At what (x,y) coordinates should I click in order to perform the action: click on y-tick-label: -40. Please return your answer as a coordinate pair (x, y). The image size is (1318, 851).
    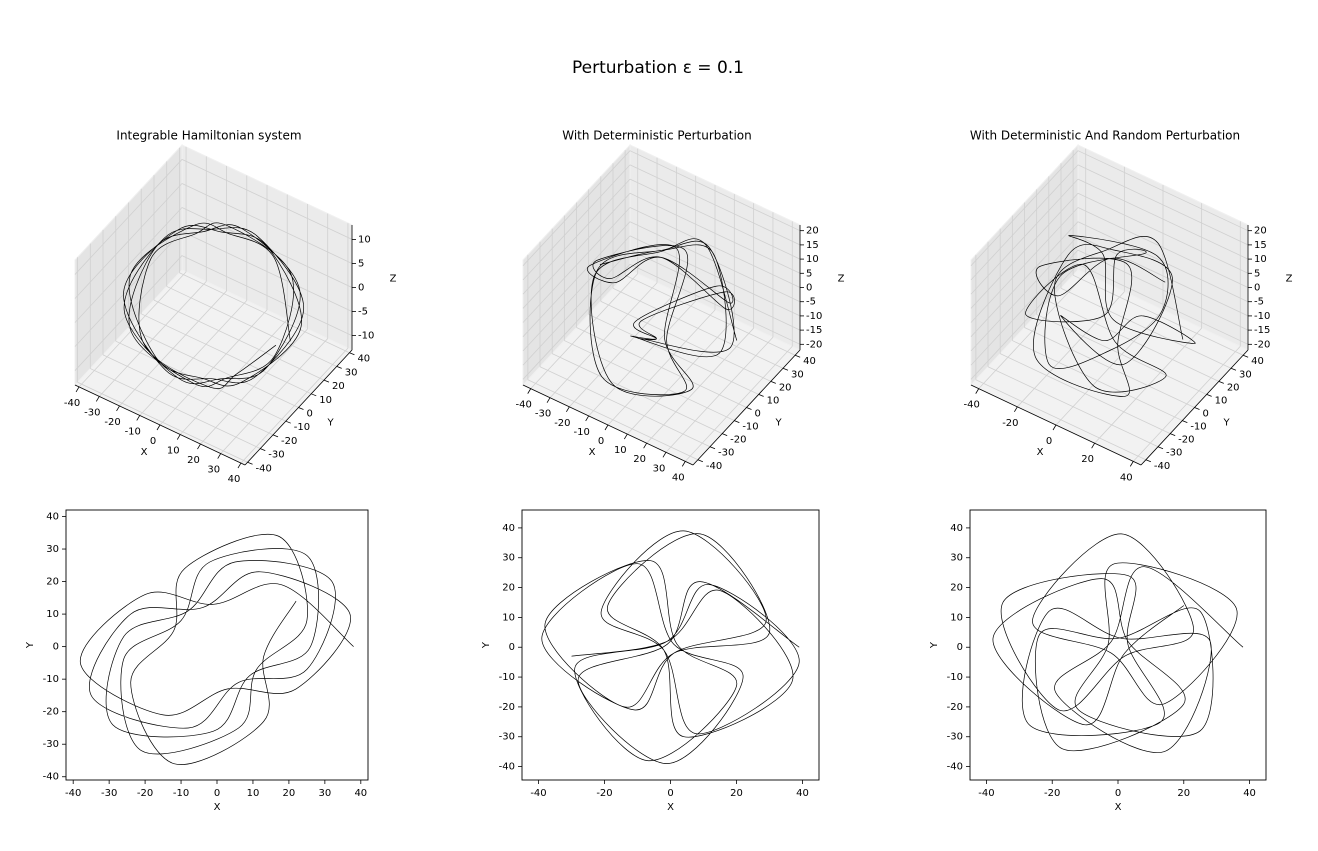
    Looking at the image, I should click on (507, 767).